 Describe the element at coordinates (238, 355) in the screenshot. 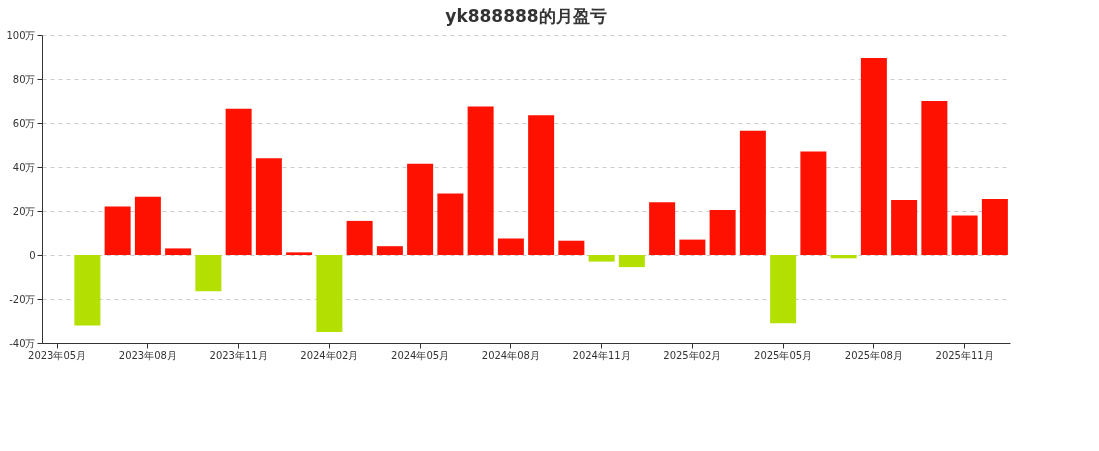

I see `x-tick-label: 2023年11月` at that location.